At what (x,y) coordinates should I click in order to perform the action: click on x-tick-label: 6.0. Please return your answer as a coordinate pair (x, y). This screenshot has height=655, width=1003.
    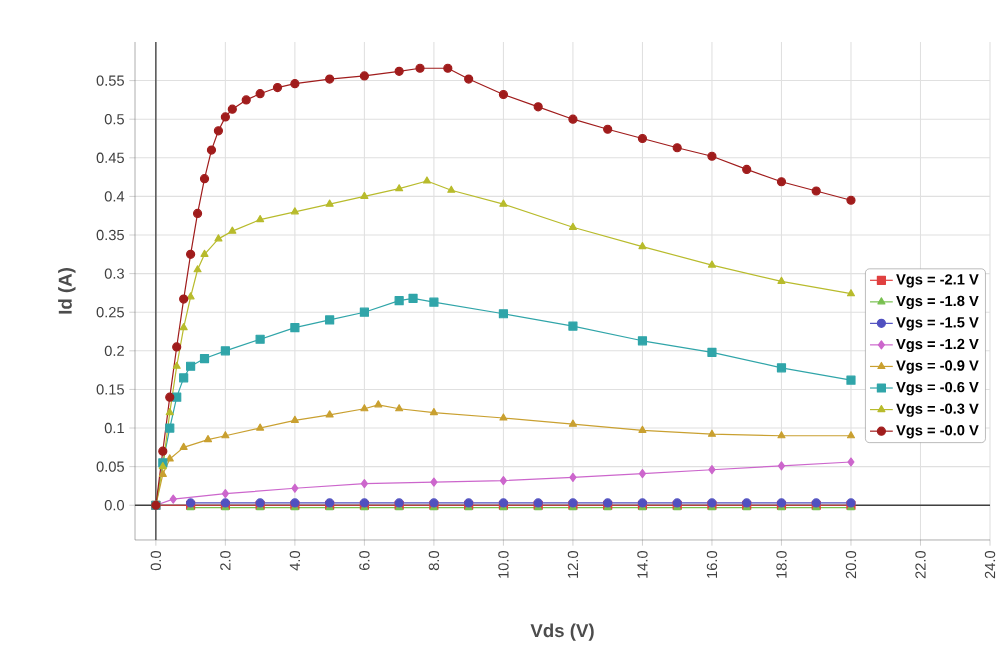
    Looking at the image, I should click on (364, 560).